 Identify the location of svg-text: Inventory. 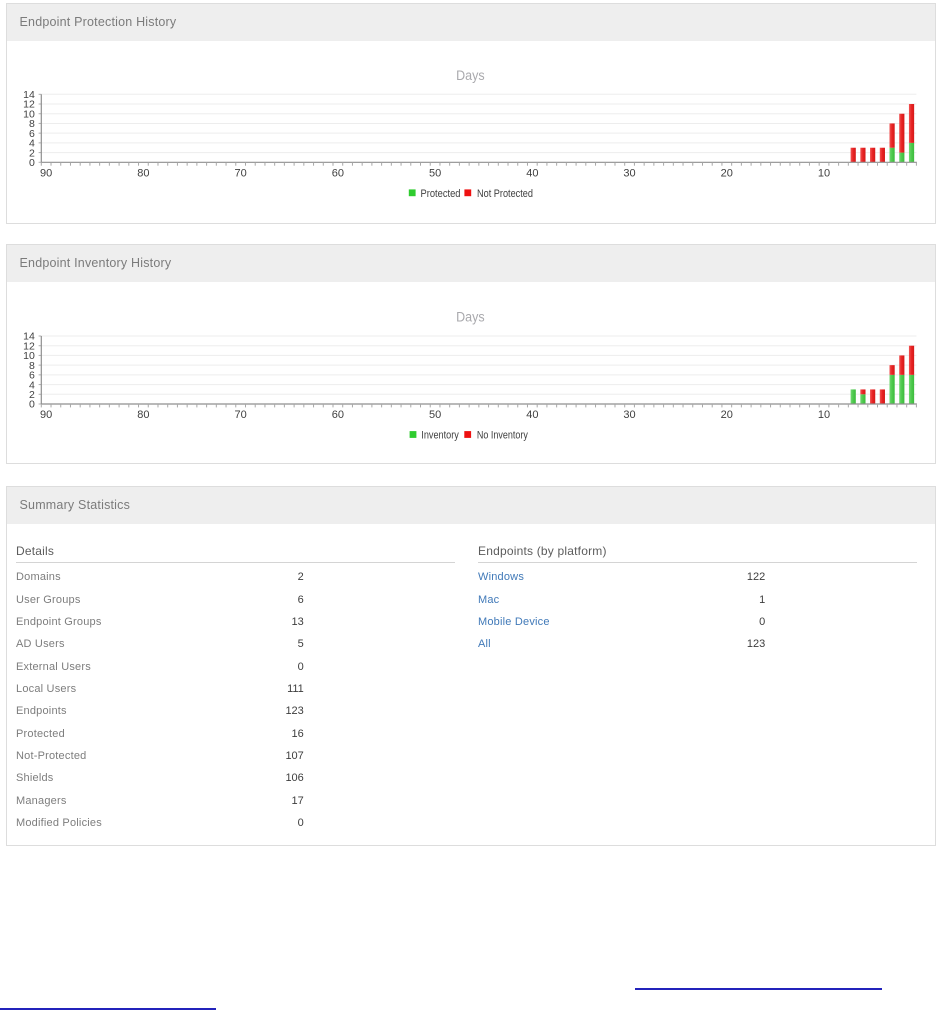
(440, 436).